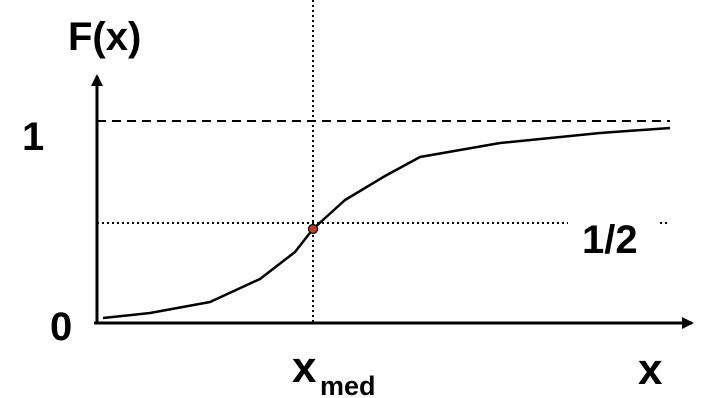  Describe the element at coordinates (104, 37) in the screenshot. I see `y-axis-label: F(x)` at that location.